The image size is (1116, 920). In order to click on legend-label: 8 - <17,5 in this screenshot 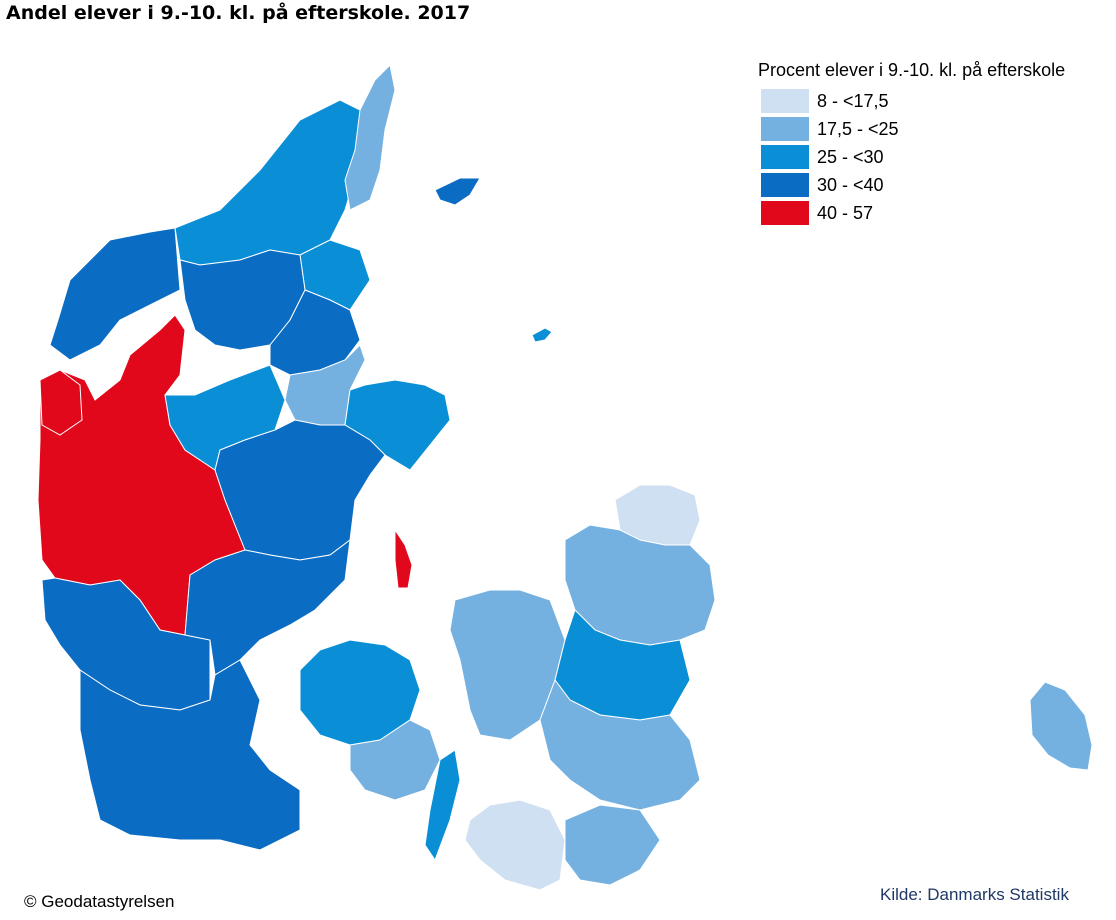, I will do `click(853, 100)`.